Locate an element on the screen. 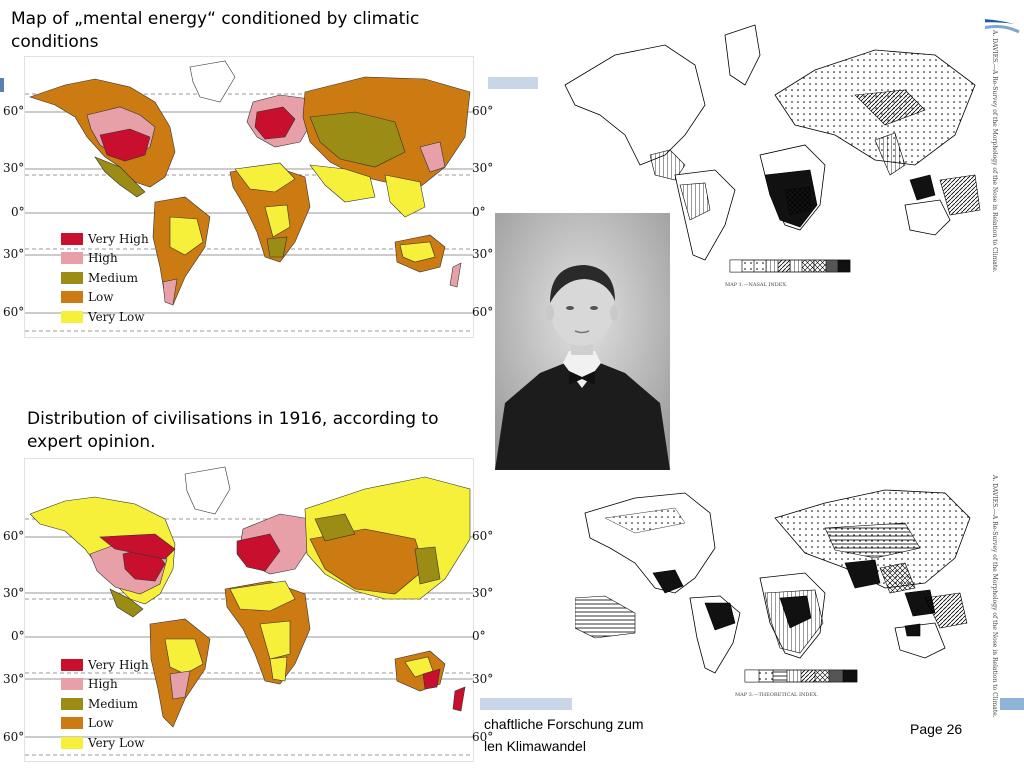 The width and height of the screenshot is (1024, 768). map2-legend-swatch-high is located at coordinates (72, 684).